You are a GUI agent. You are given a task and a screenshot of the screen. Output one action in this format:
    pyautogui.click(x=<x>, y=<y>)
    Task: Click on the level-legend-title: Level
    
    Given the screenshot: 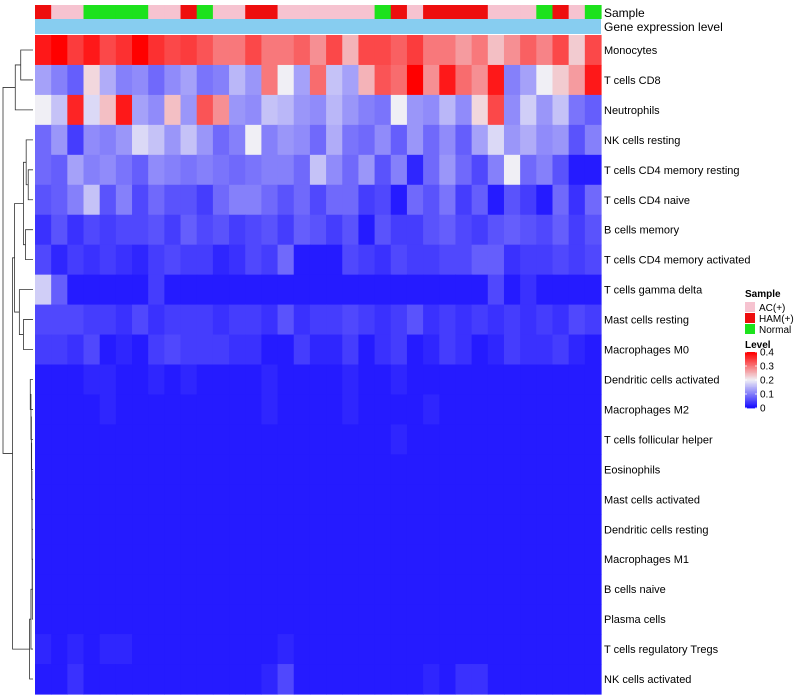 What is the action you would take?
    pyautogui.click(x=758, y=345)
    